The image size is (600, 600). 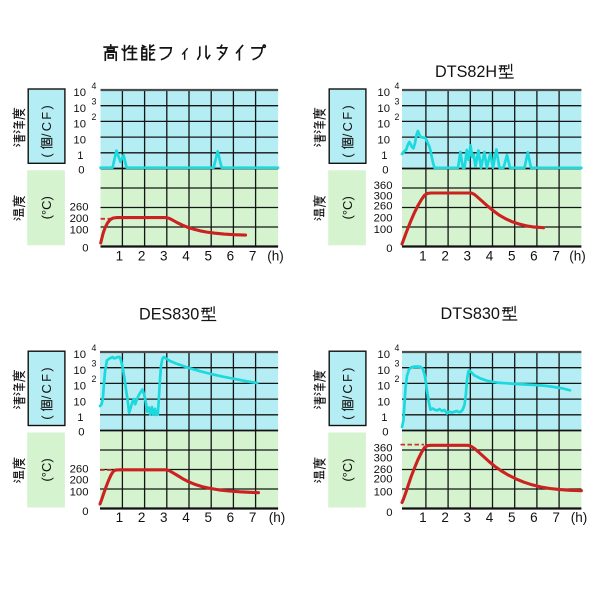 I want to click on svg-text: DTS82H, so click(x=466, y=72).